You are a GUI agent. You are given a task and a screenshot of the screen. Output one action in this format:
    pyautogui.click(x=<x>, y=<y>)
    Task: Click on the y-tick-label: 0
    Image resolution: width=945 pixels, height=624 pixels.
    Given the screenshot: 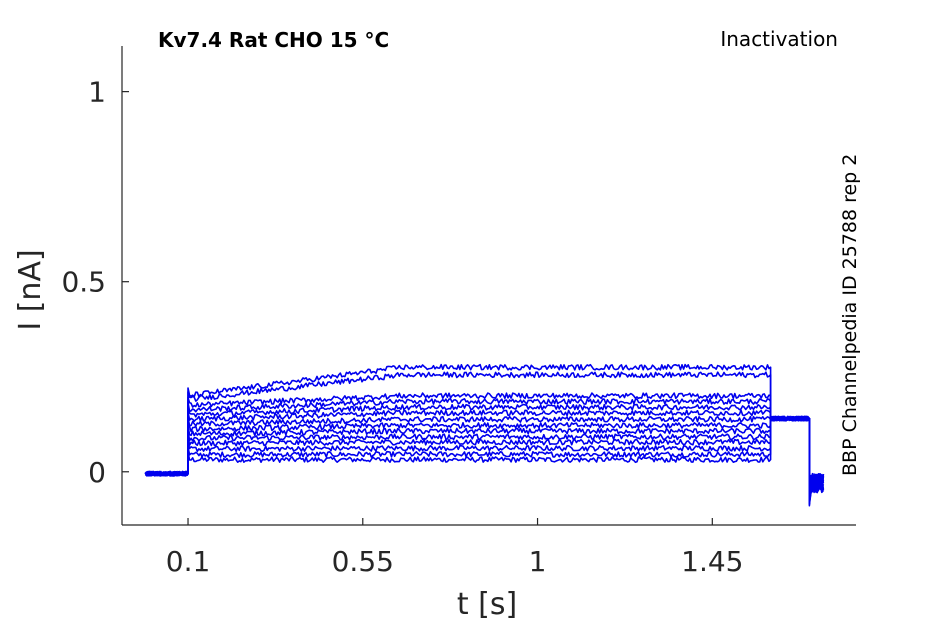 What is the action you would take?
    pyautogui.click(x=97, y=472)
    